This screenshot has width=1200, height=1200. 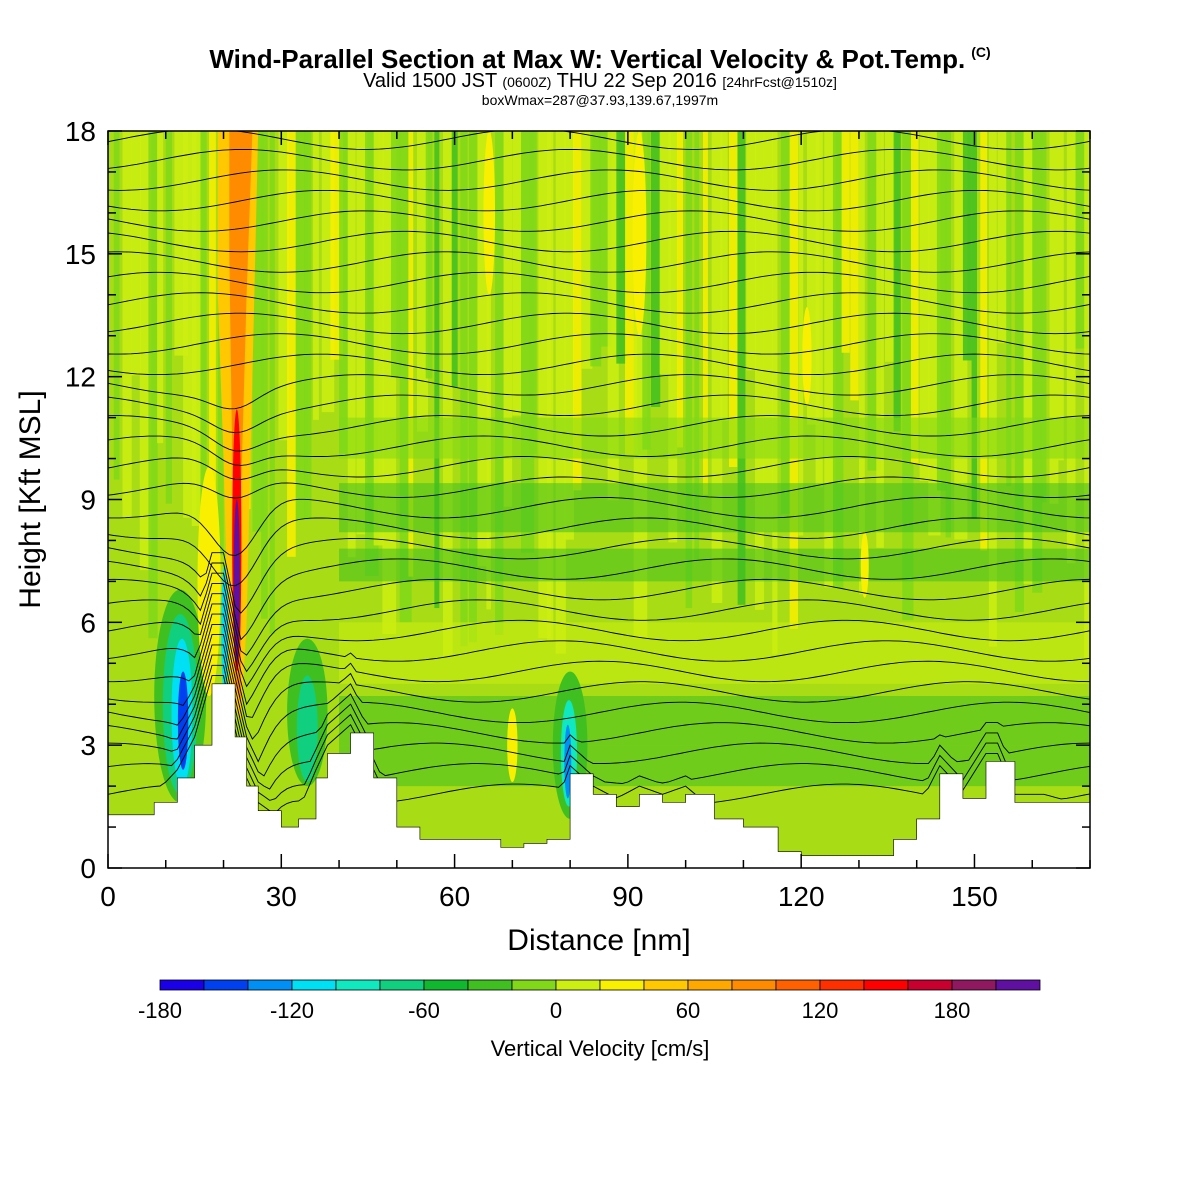 I want to click on valid-date: THU 22 Sep 2016, so click(x=636, y=81).